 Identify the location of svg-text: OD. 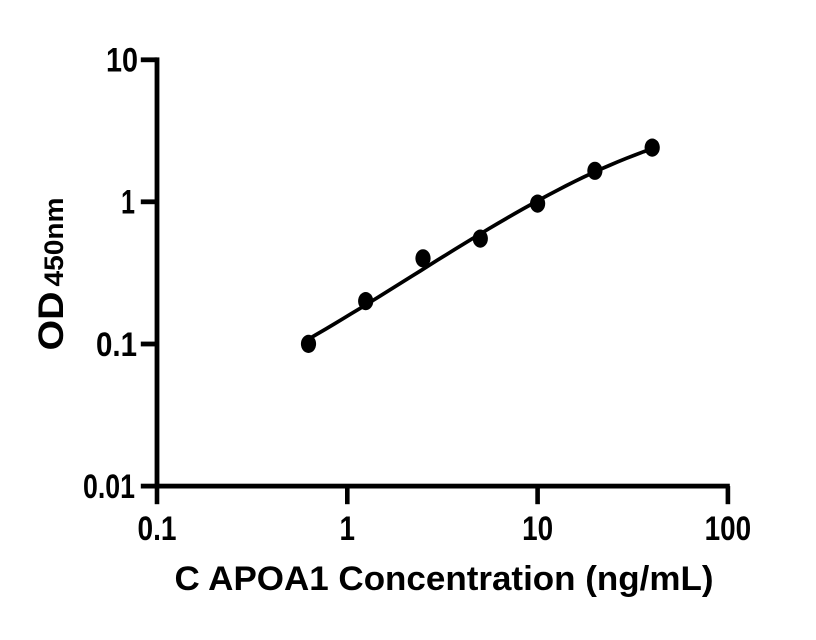
(51, 321).